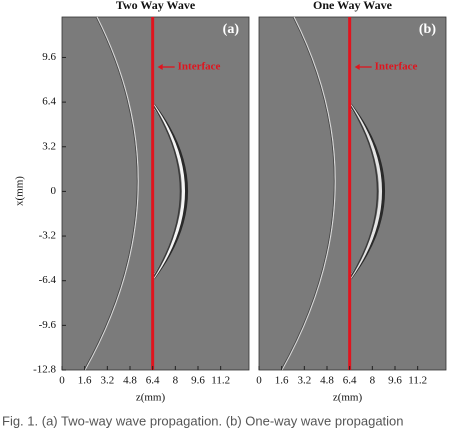 The image size is (474, 430). I want to click on y-tick-label: 3.2, so click(49, 146).